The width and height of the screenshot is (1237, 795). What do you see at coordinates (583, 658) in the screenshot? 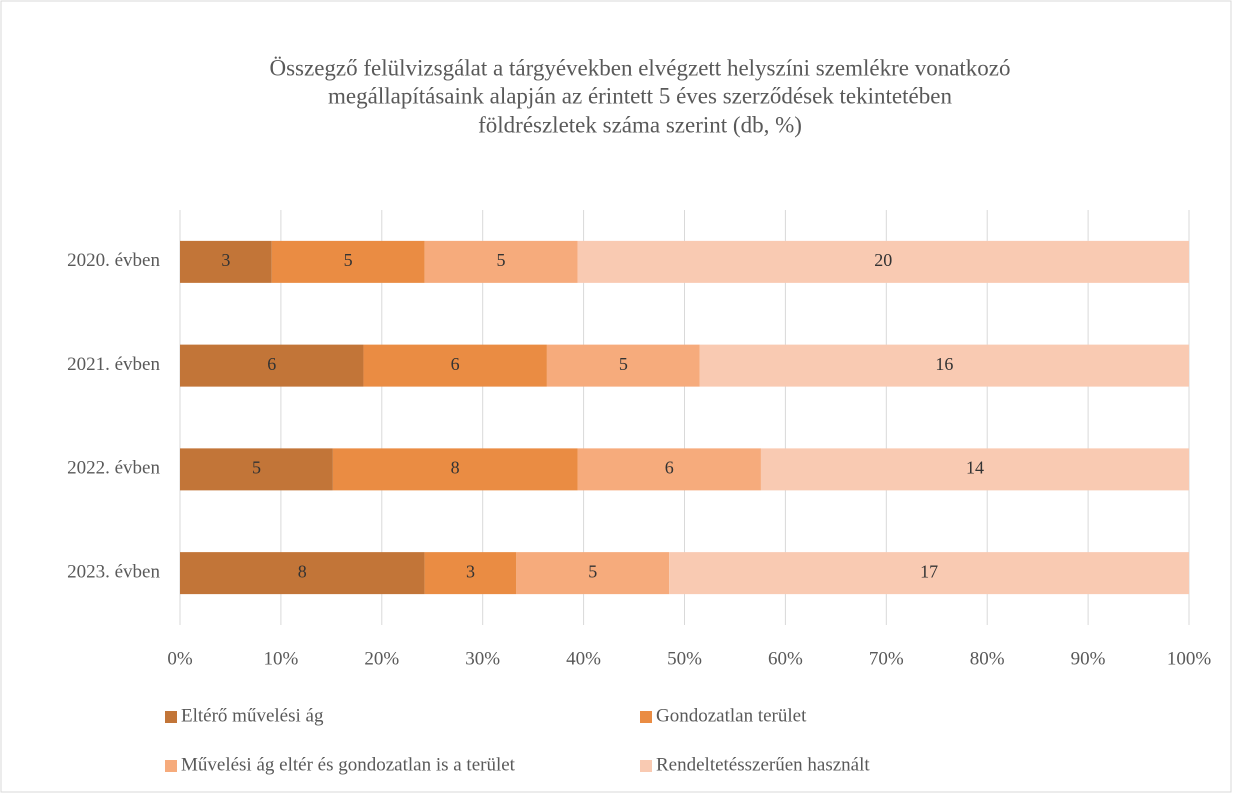
I see `x-tick-label: 40%` at bounding box center [583, 658].